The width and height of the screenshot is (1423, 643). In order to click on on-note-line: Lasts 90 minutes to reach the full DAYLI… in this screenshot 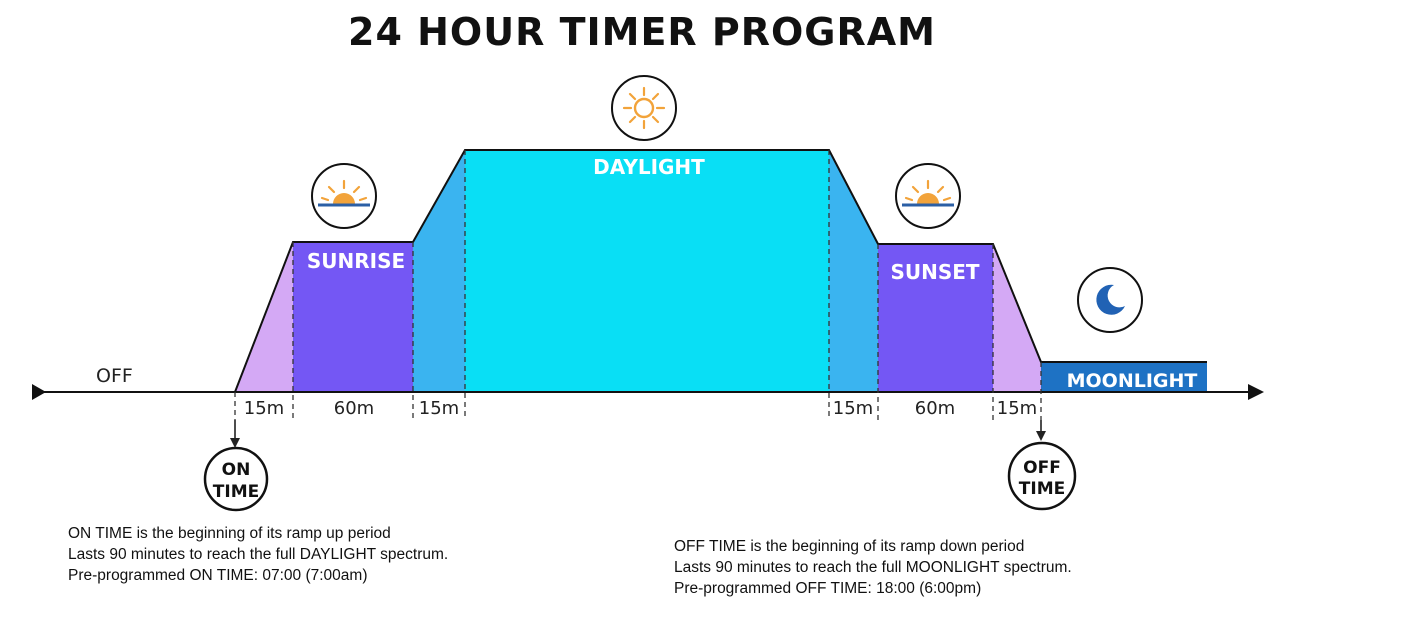, I will do `click(258, 554)`.